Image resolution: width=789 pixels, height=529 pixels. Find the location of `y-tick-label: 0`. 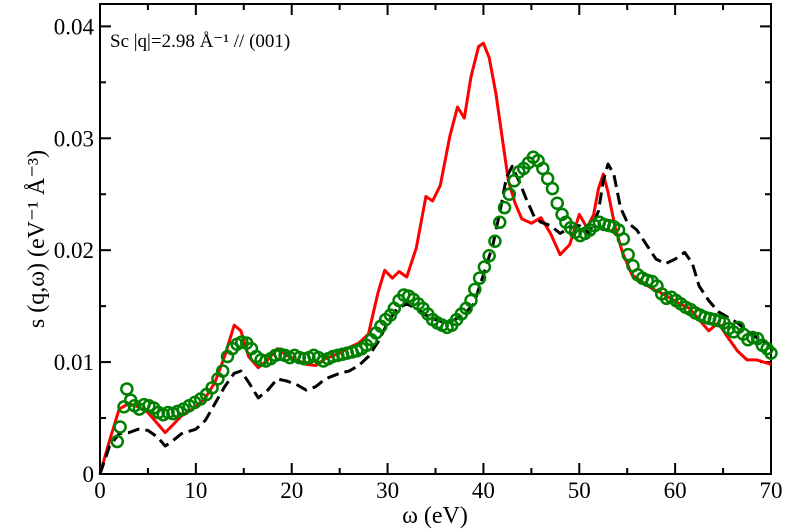

y-tick-label: 0 is located at coordinates (89, 474).